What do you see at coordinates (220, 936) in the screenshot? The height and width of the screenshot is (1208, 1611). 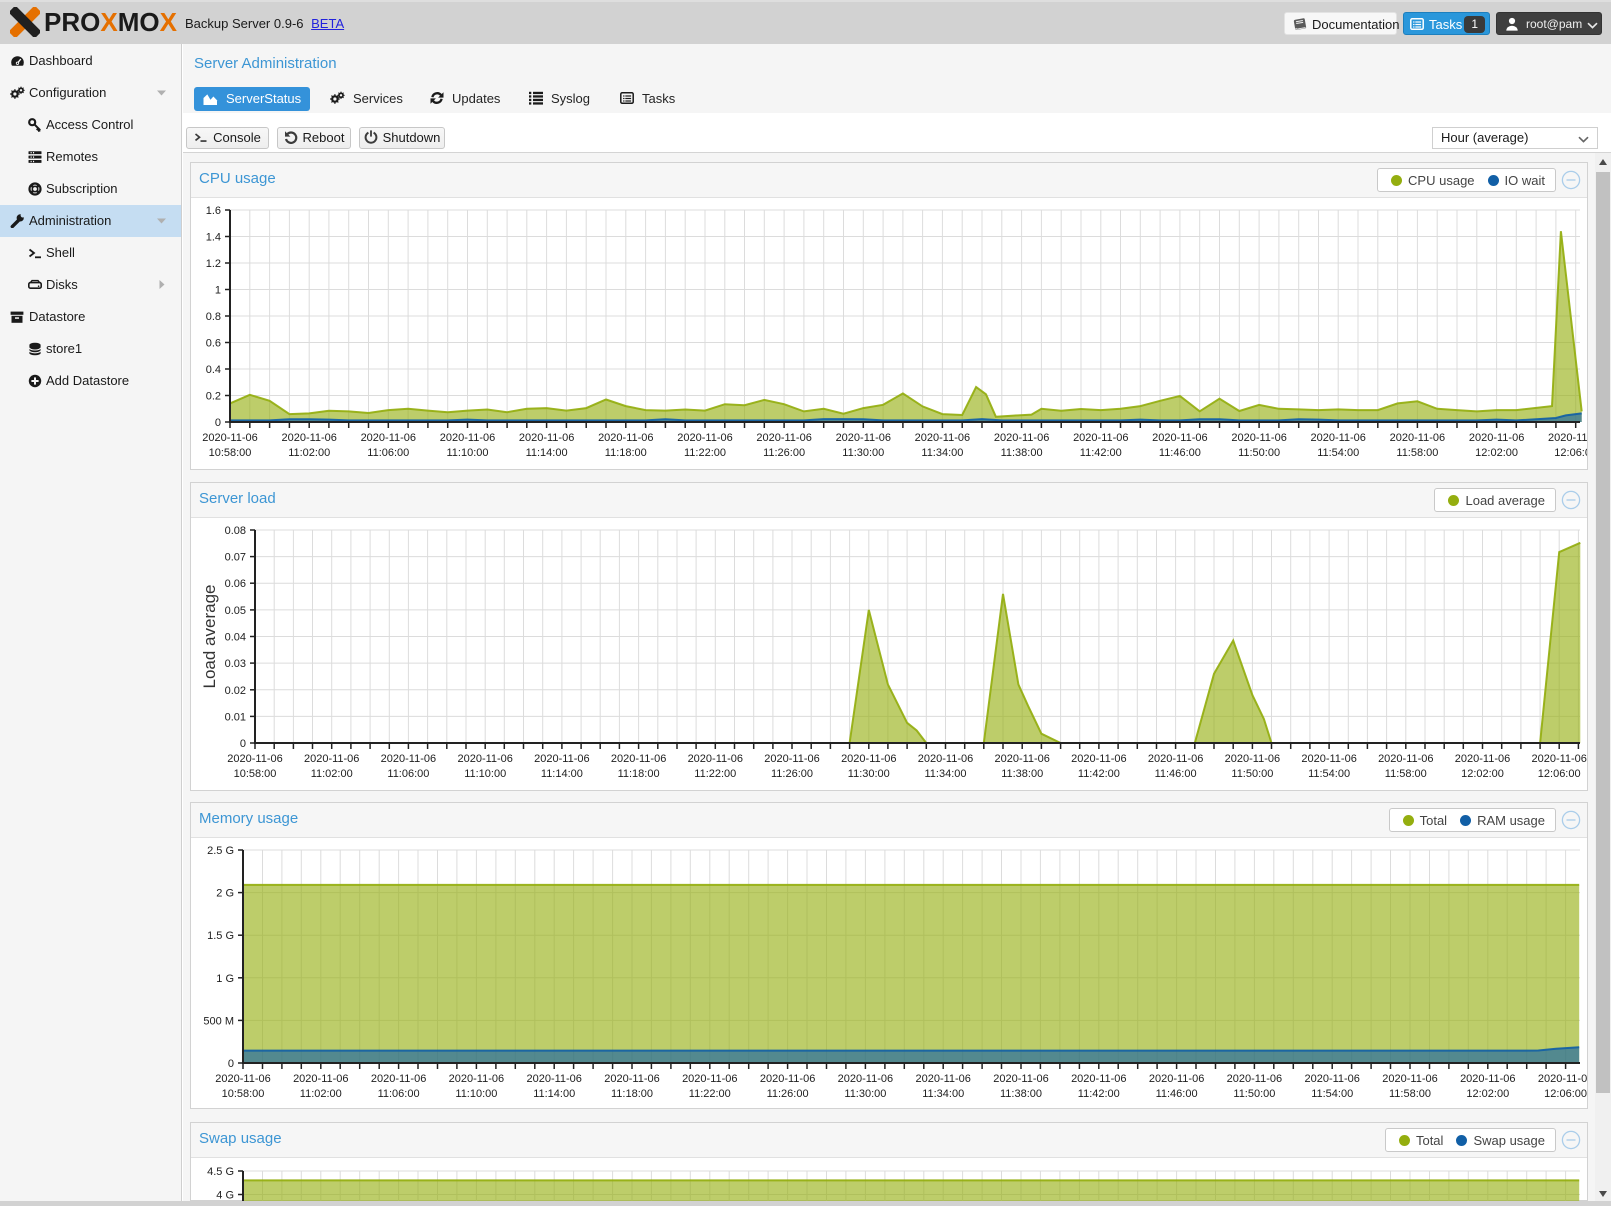 I see `svg-text: 1.5 G` at bounding box center [220, 936].